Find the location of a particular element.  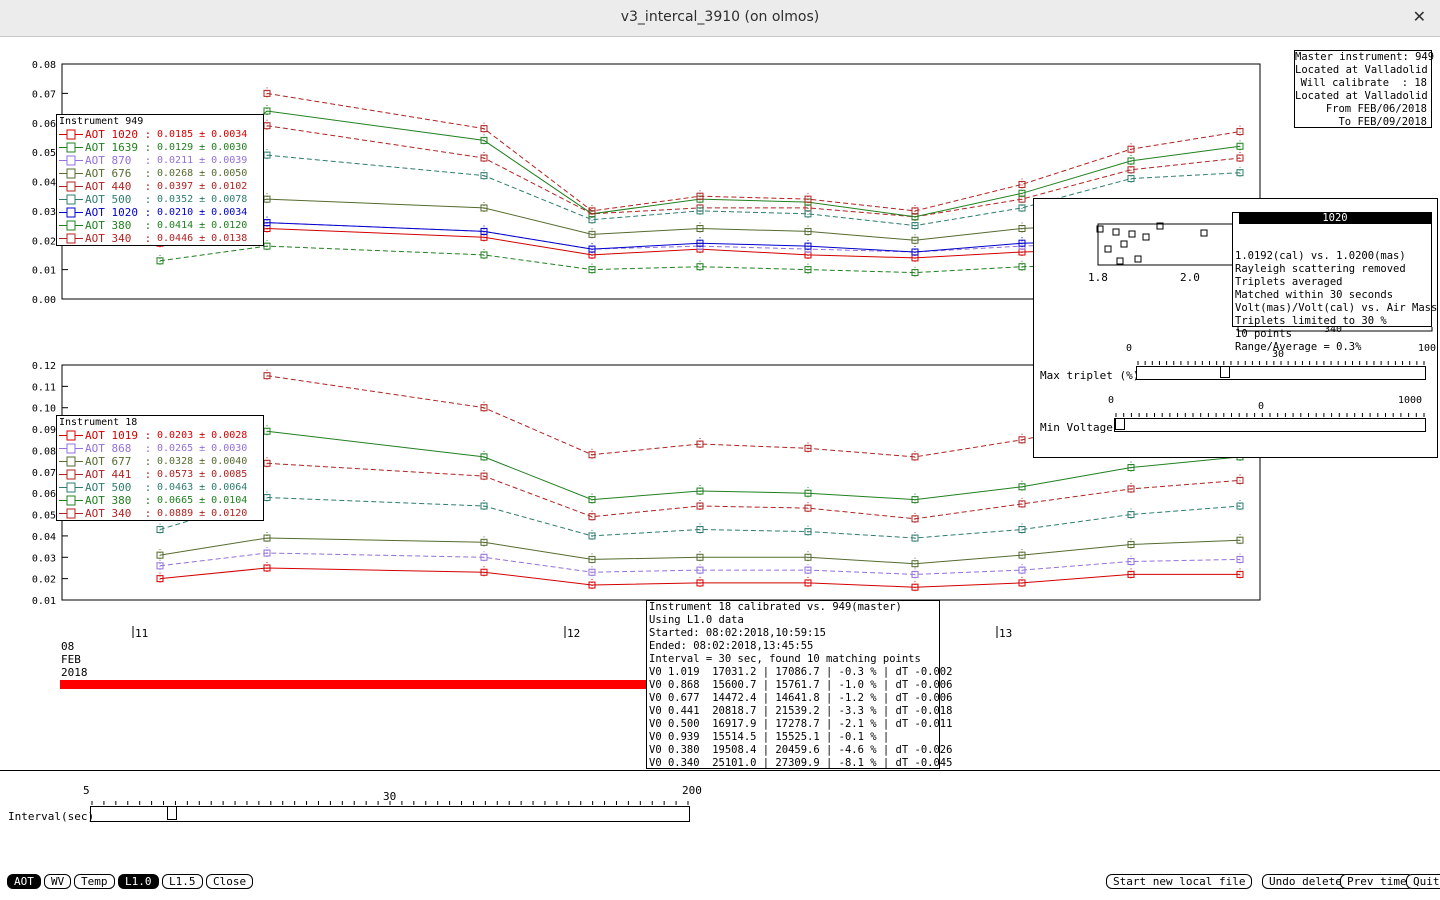

action-button-quit: Quit is located at coordinates (1423, 881).